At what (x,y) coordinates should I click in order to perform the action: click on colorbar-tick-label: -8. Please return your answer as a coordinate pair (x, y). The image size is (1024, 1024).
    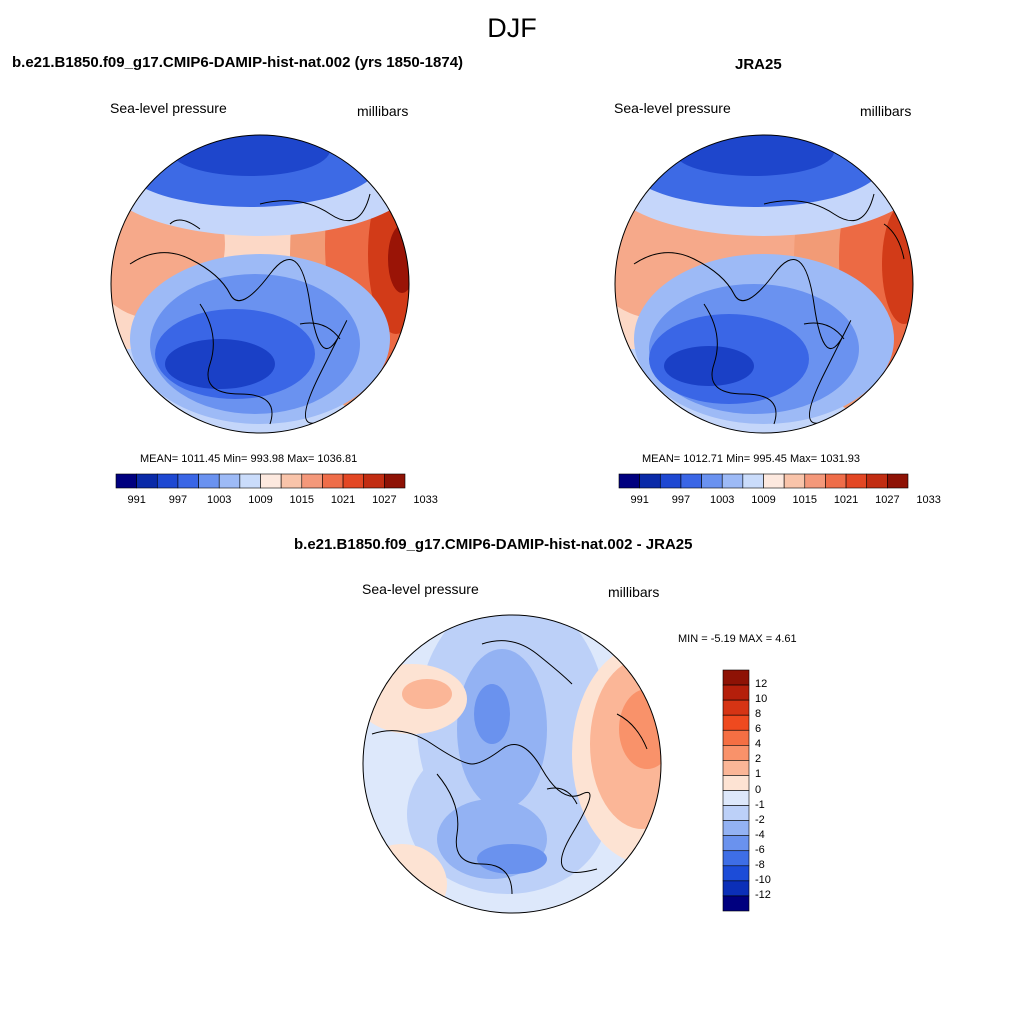
    Looking at the image, I should click on (760, 864).